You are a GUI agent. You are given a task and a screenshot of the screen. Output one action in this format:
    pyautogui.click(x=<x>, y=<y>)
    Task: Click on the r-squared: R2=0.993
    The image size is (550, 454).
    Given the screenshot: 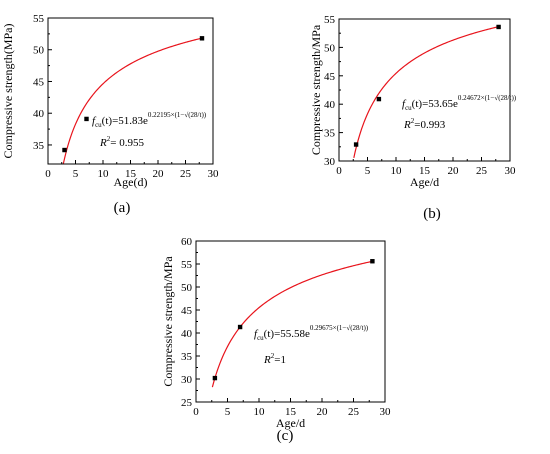 What is the action you would take?
    pyautogui.click(x=424, y=124)
    